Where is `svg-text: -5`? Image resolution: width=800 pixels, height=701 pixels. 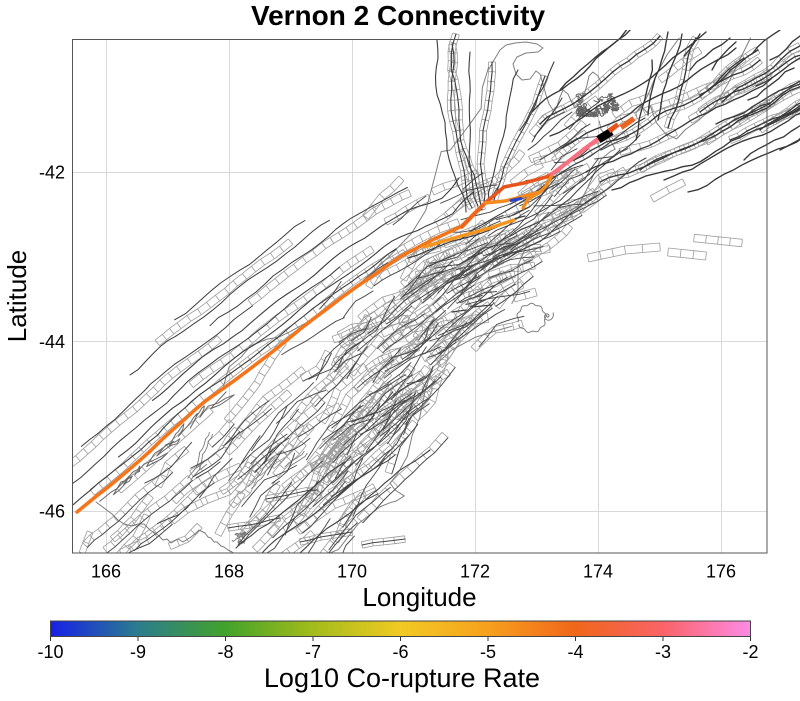 svg-text: -5 is located at coordinates (488, 652).